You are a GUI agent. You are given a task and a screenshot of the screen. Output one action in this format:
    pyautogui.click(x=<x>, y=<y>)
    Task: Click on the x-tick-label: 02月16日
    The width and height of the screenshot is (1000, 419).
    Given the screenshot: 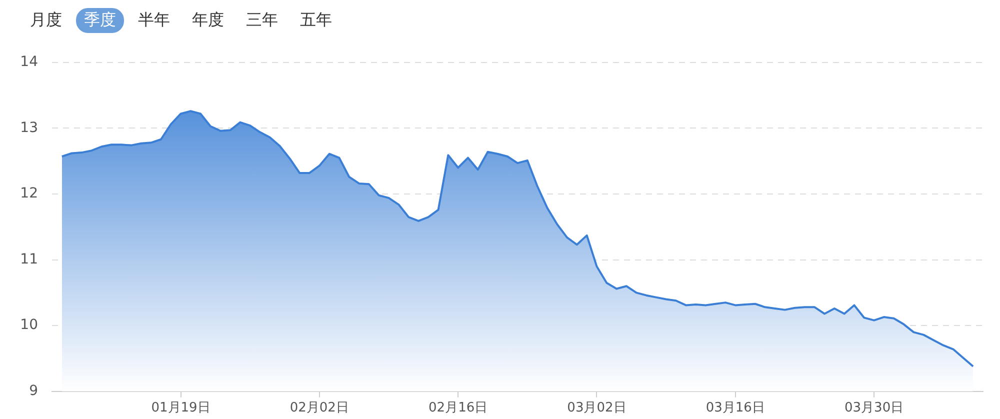 What is the action you would take?
    pyautogui.click(x=458, y=408)
    